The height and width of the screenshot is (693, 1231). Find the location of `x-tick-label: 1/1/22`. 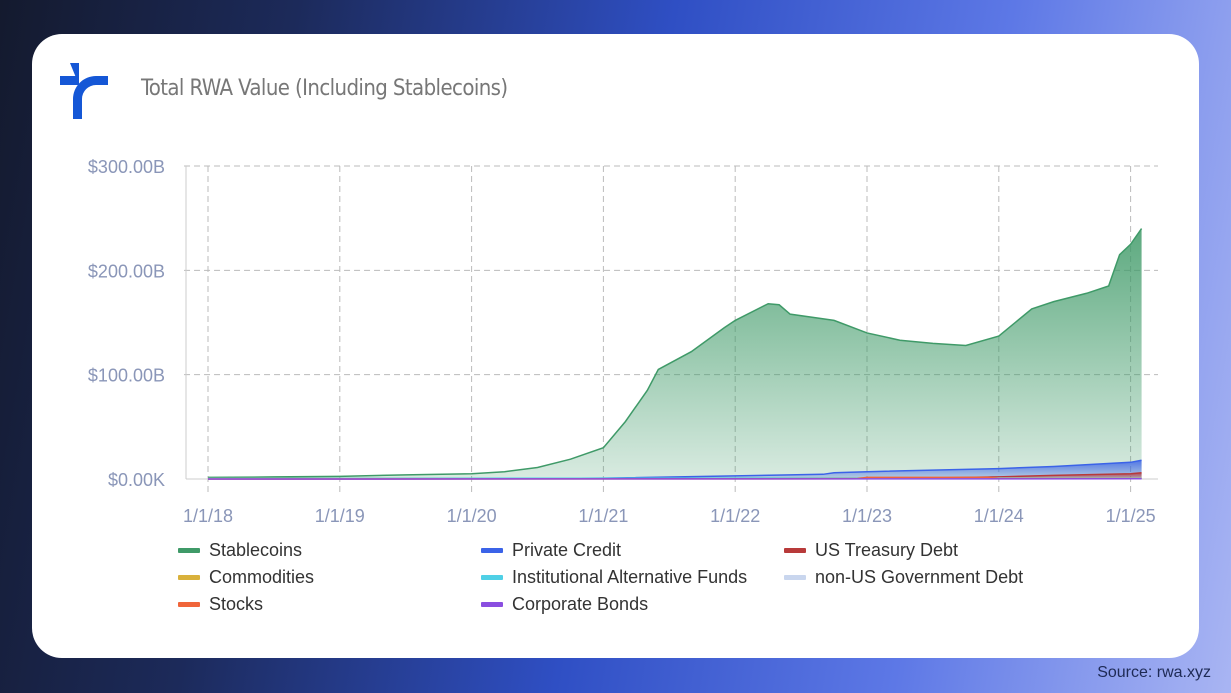

x-tick-label: 1/1/22 is located at coordinates (735, 516).